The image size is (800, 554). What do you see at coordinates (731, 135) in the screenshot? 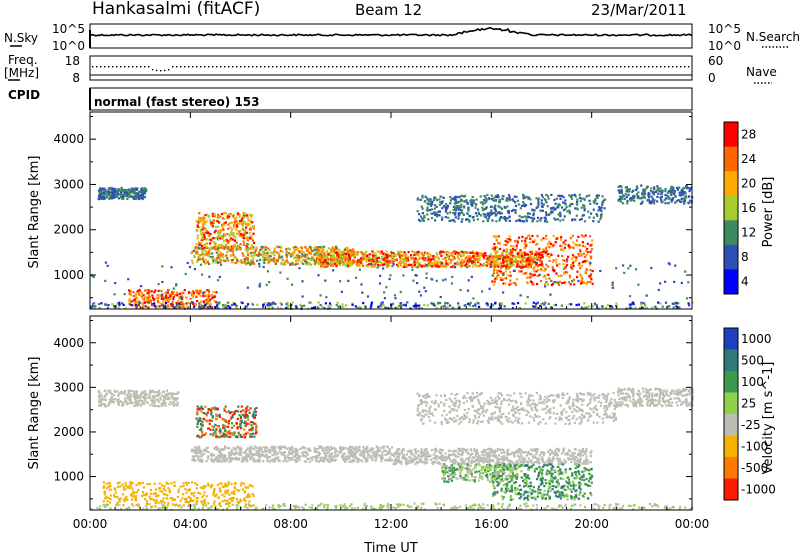
I see `colorbar-segment` at bounding box center [731, 135].